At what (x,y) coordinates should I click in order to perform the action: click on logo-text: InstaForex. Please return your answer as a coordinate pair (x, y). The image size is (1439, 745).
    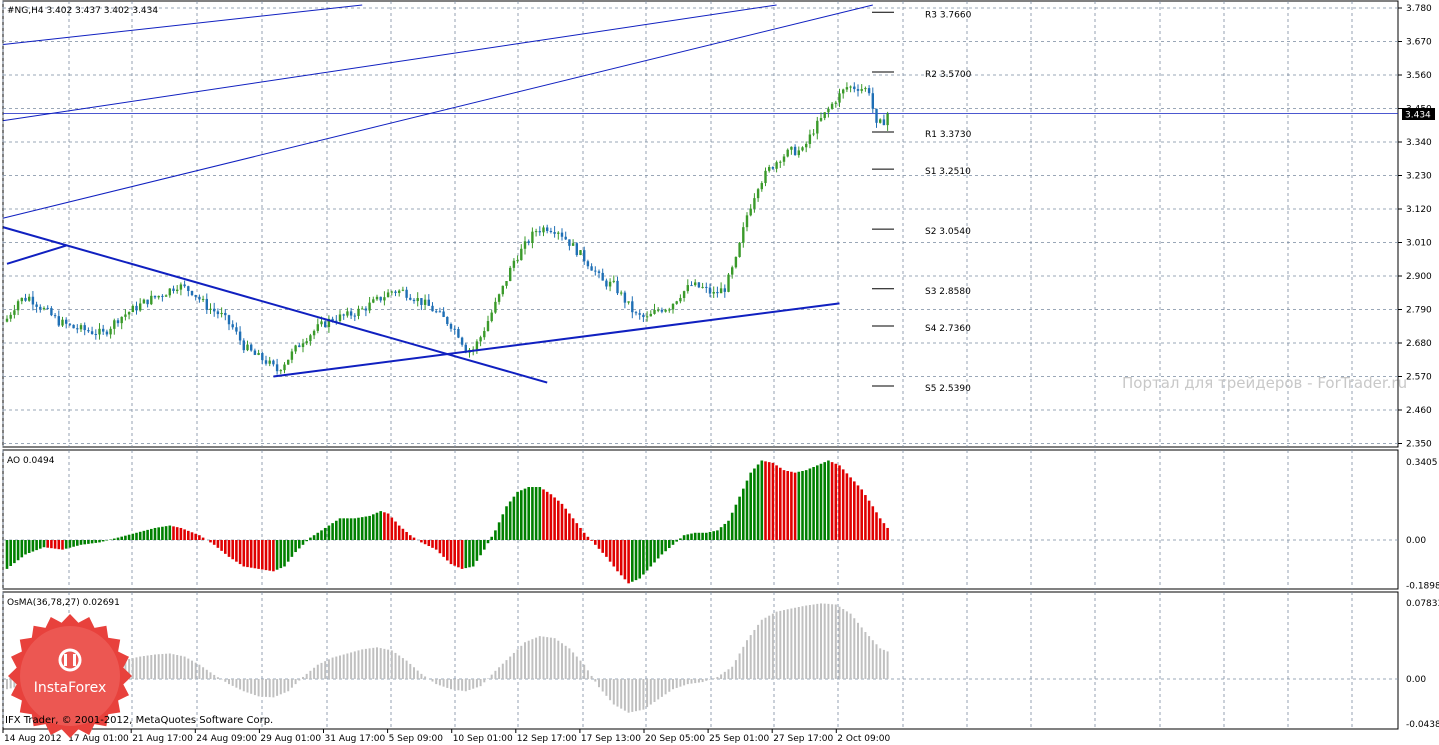
    Looking at the image, I should click on (70, 688).